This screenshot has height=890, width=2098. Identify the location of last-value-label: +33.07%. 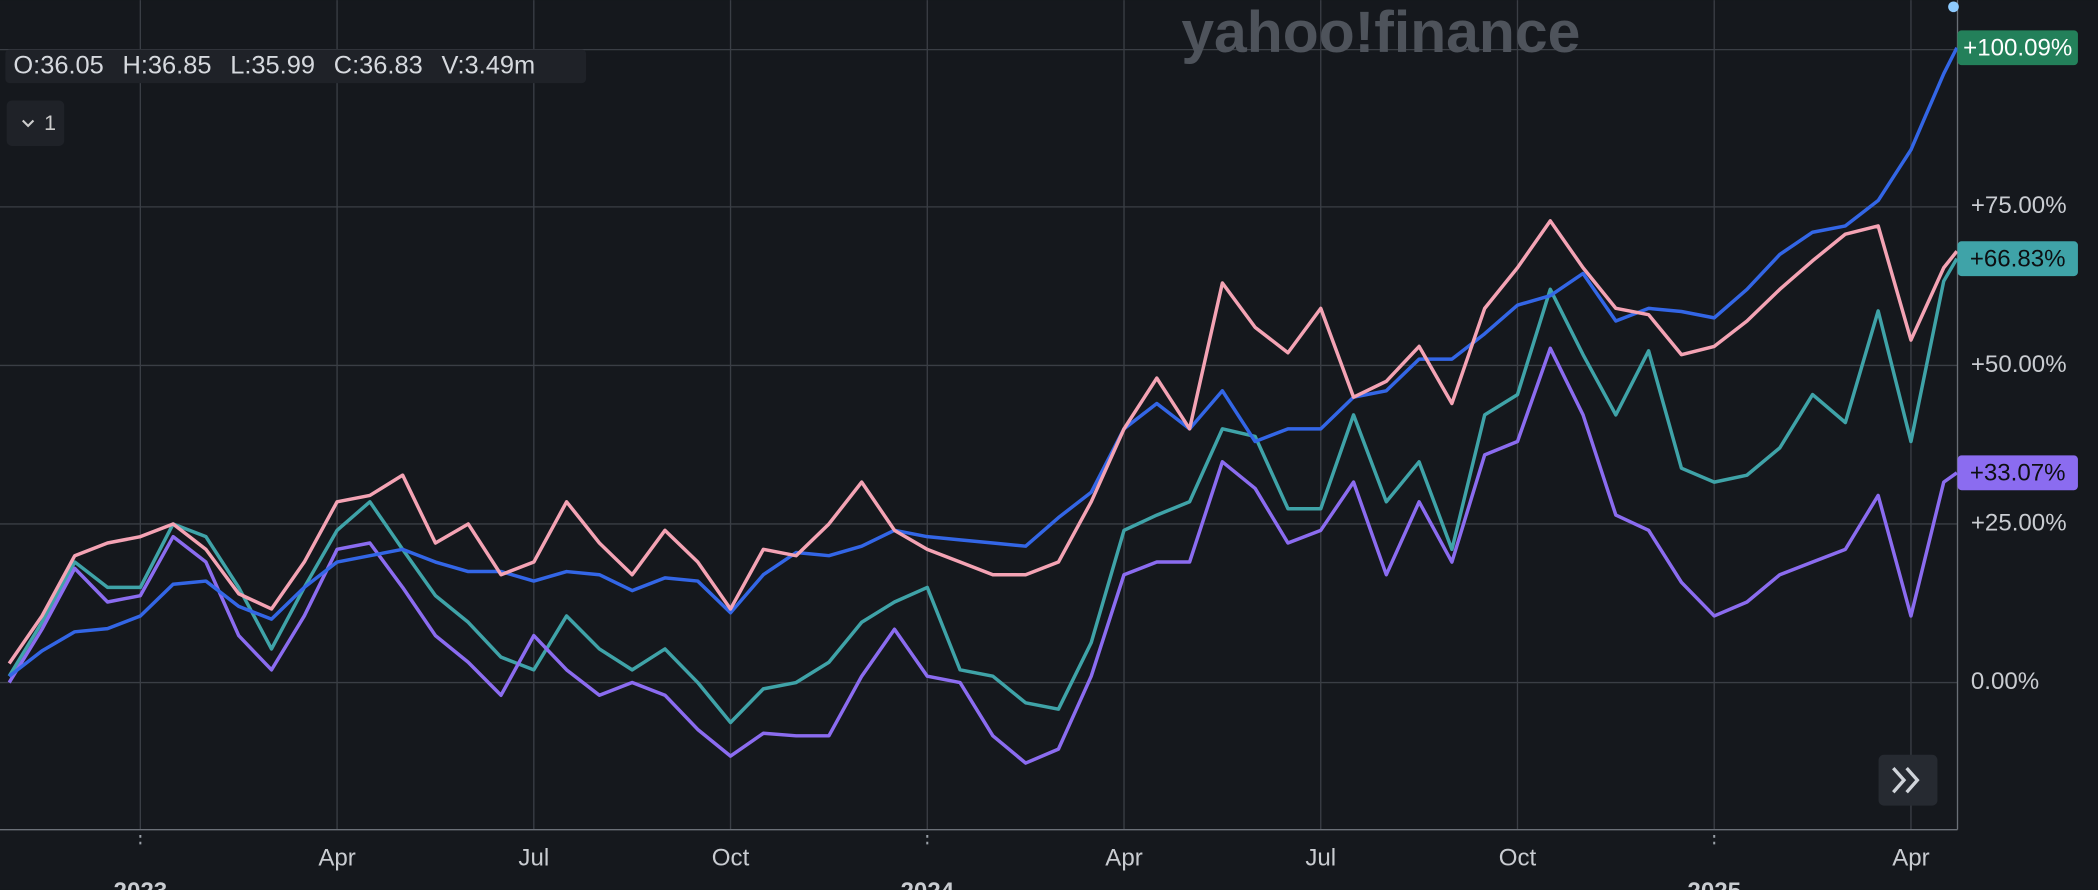
(2018, 472).